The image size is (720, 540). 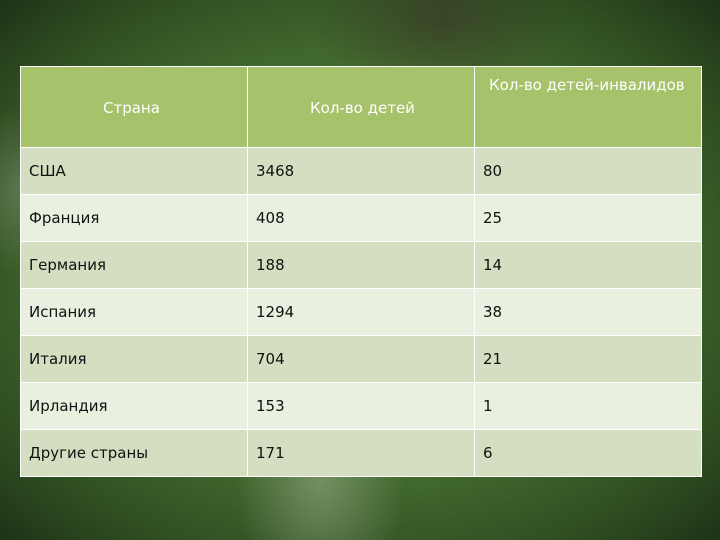 I want to click on cell-country: Франция, so click(x=134, y=218).